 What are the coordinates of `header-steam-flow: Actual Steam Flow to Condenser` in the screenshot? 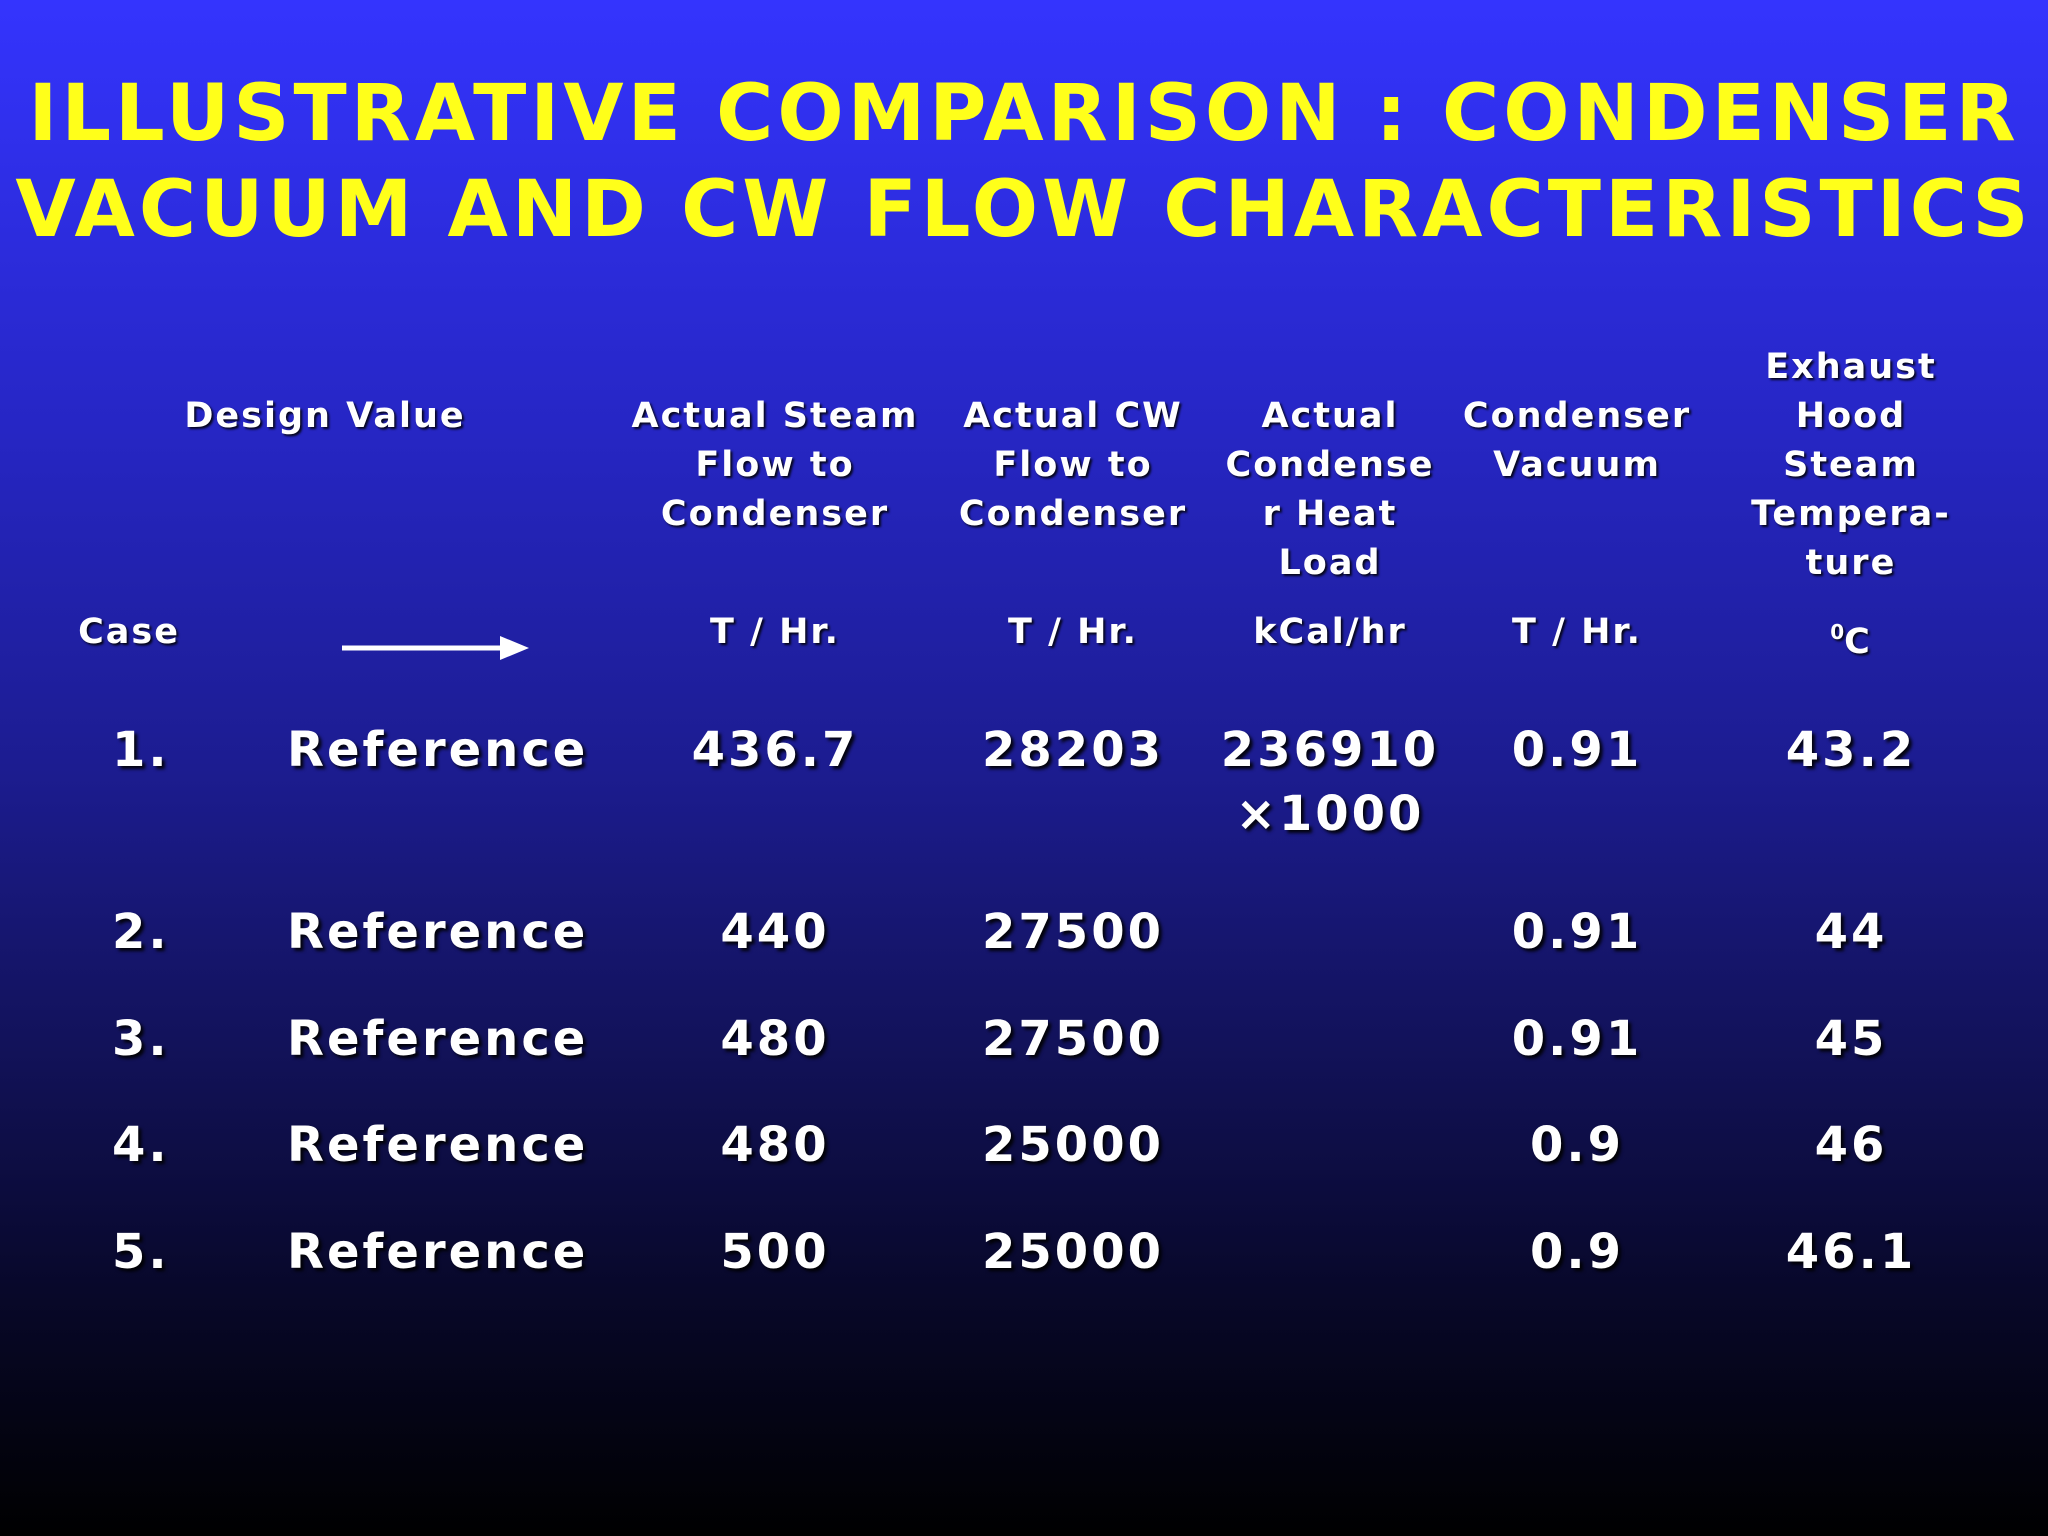 It's located at (775, 465).